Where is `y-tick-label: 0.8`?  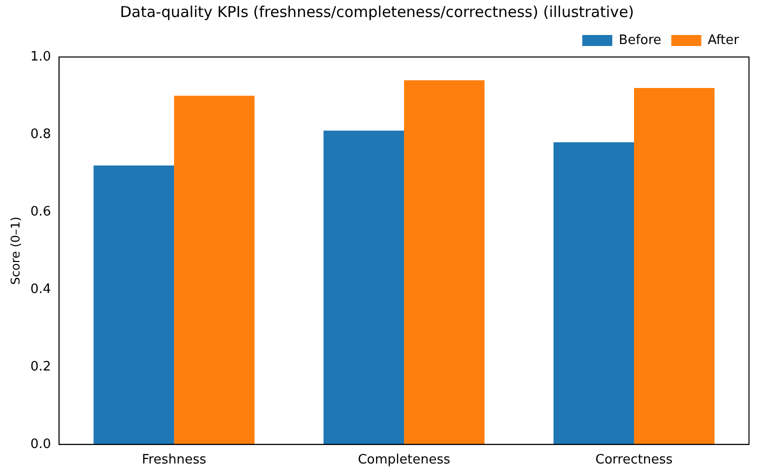 y-tick-label: 0.8 is located at coordinates (41, 134).